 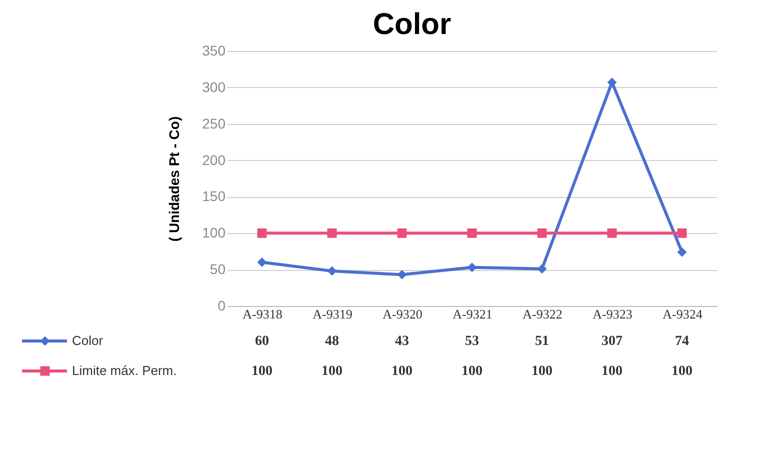 I want to click on y-tick-label: 150, so click(x=214, y=196).